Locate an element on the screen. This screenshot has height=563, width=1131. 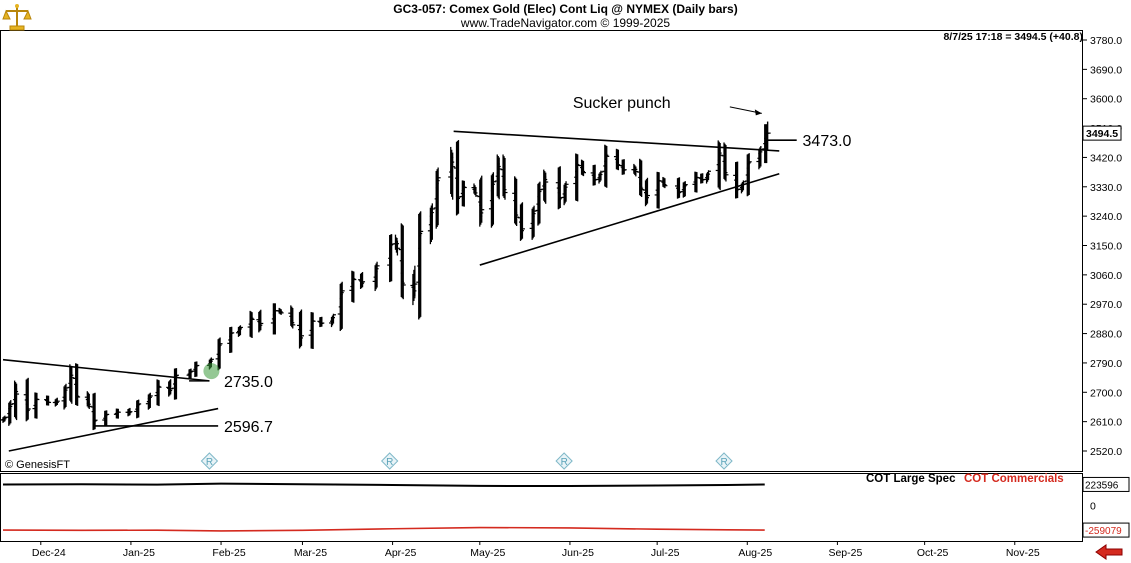
x-tick-label: Jul-25 is located at coordinates (665, 553).